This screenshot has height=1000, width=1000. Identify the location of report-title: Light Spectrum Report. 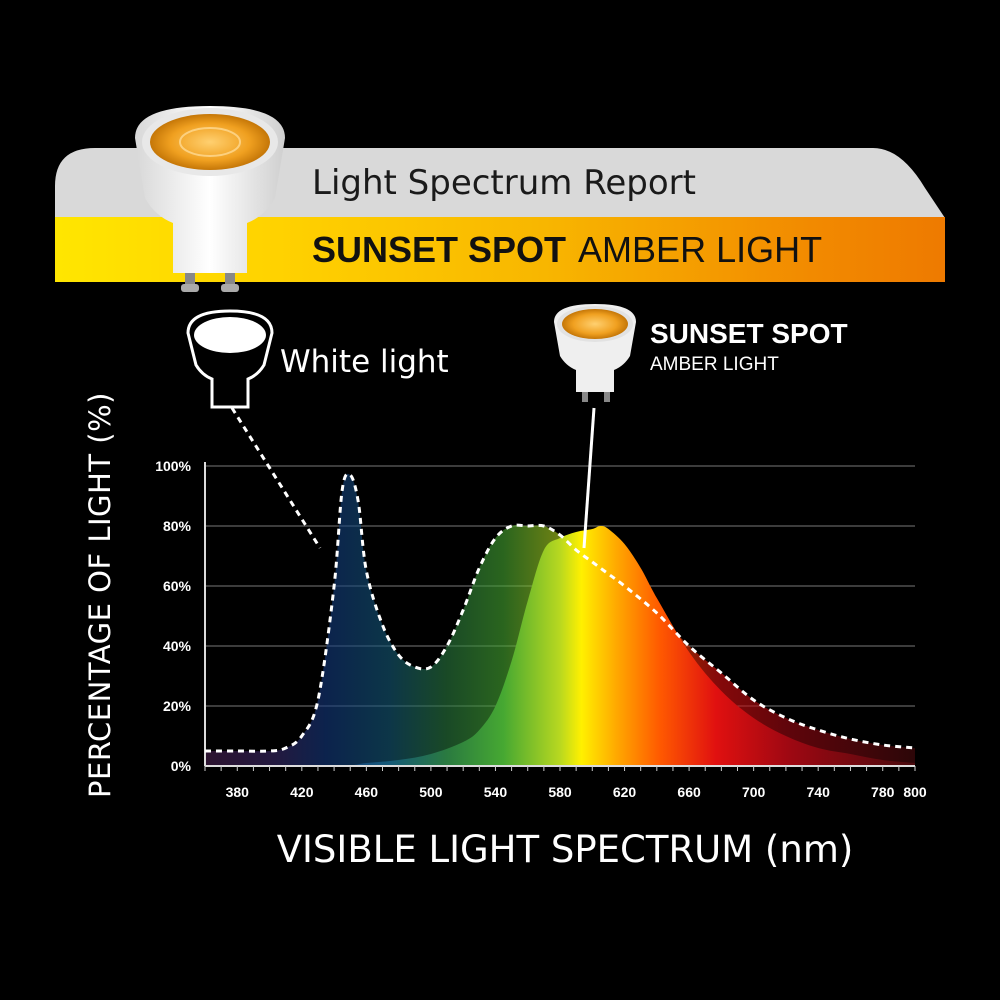
(504, 183).